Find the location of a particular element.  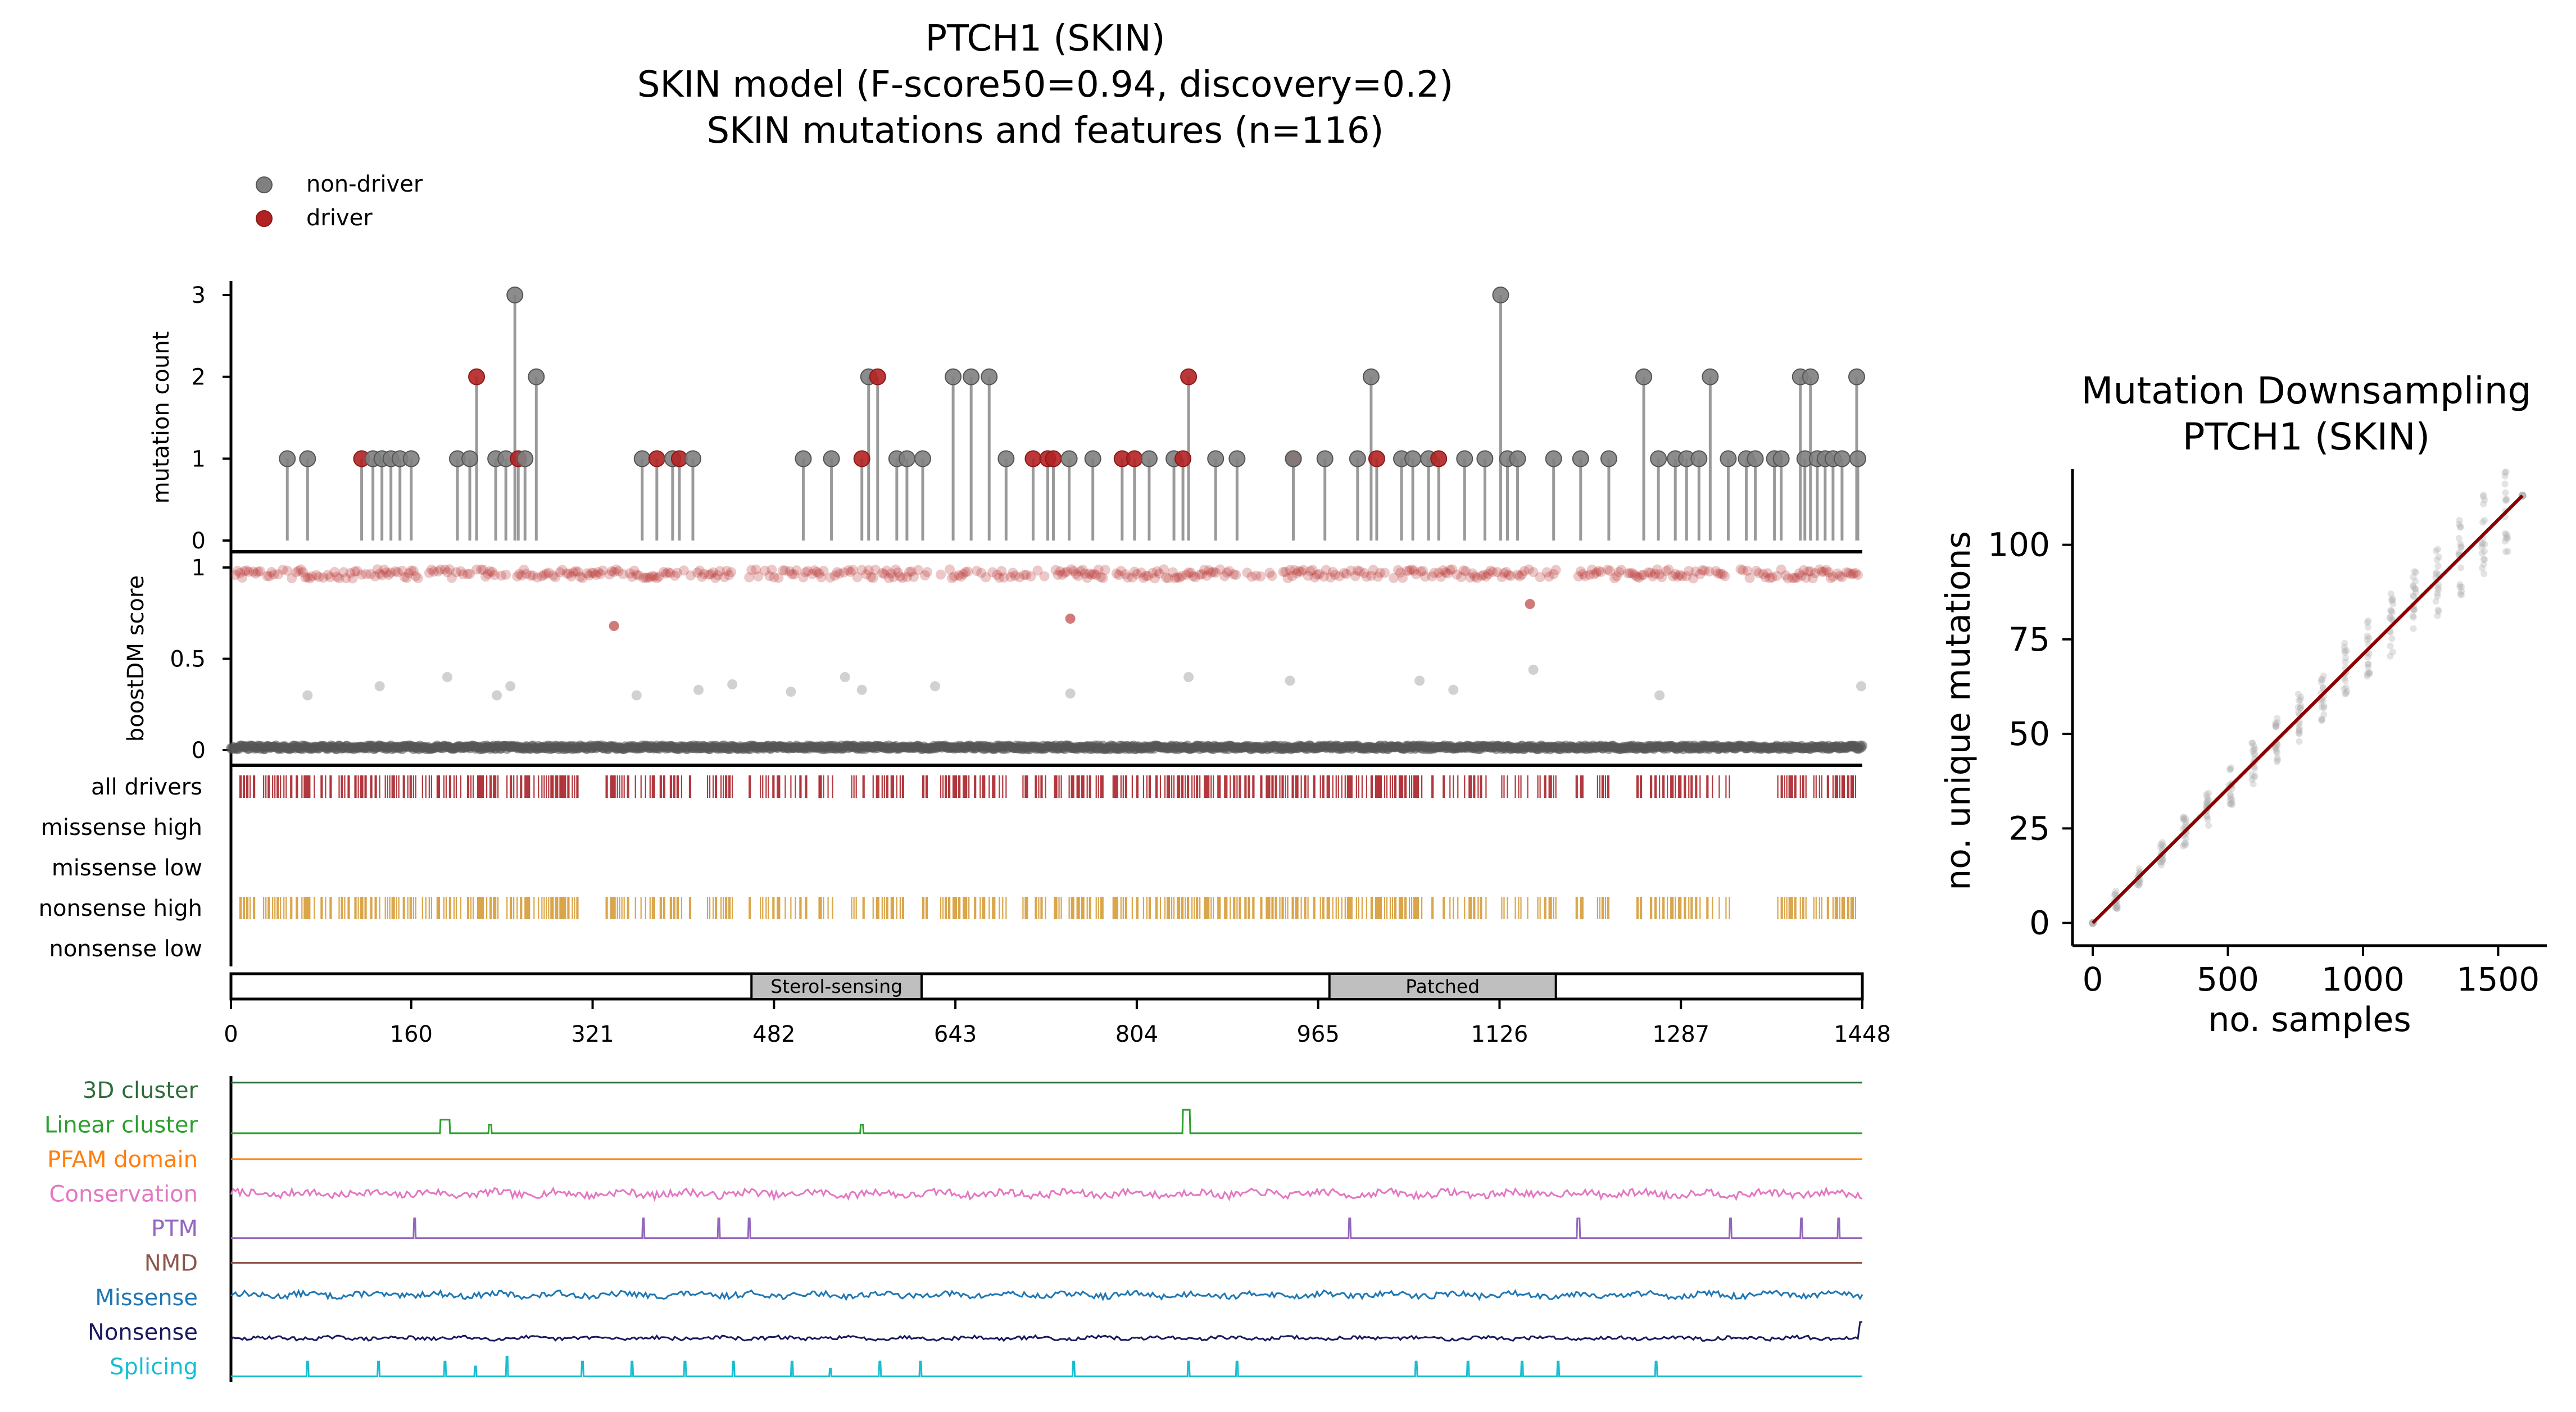

driver-track-label: nonsense low is located at coordinates (125, 949).